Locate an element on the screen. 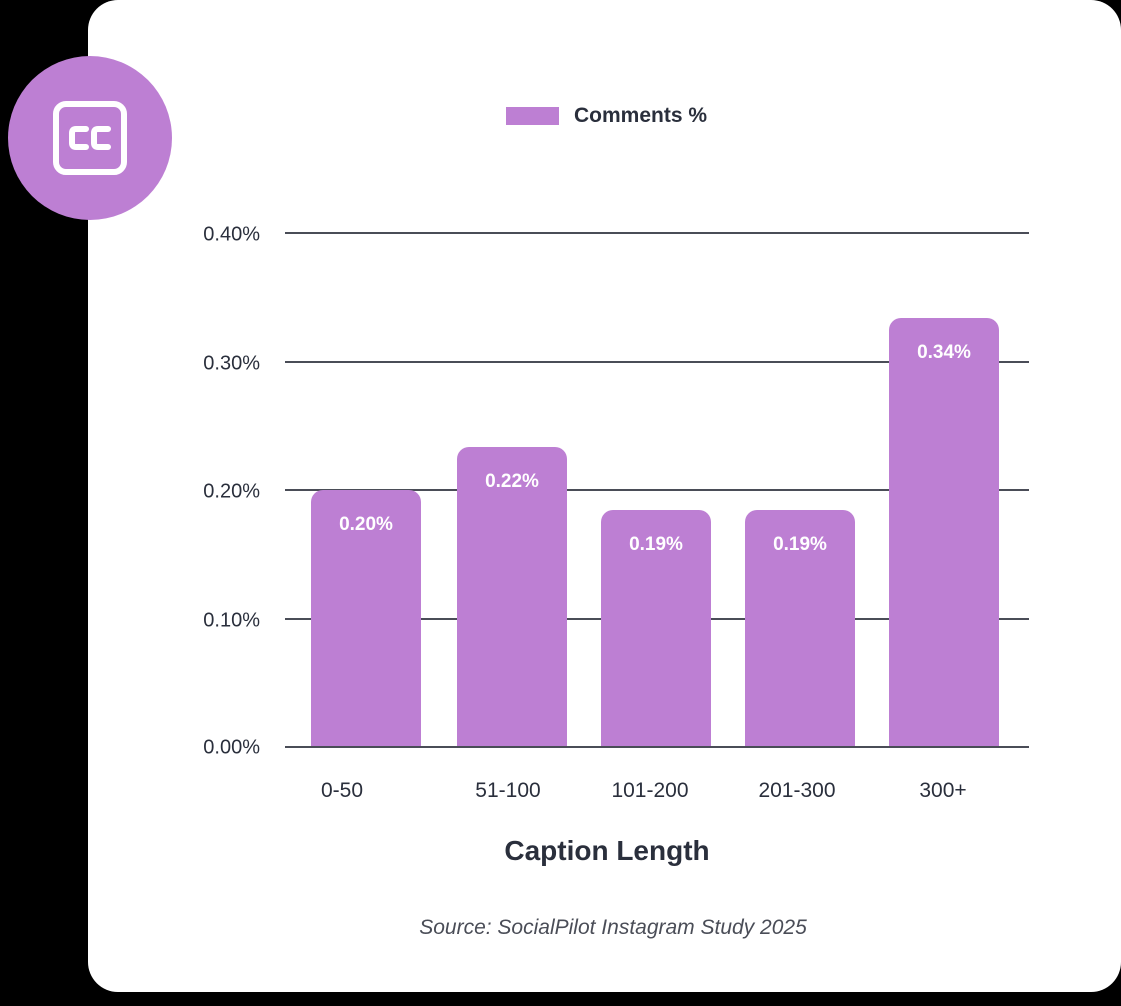 This screenshot has width=1121, height=1006. closed-captions-icon is located at coordinates (90, 138).